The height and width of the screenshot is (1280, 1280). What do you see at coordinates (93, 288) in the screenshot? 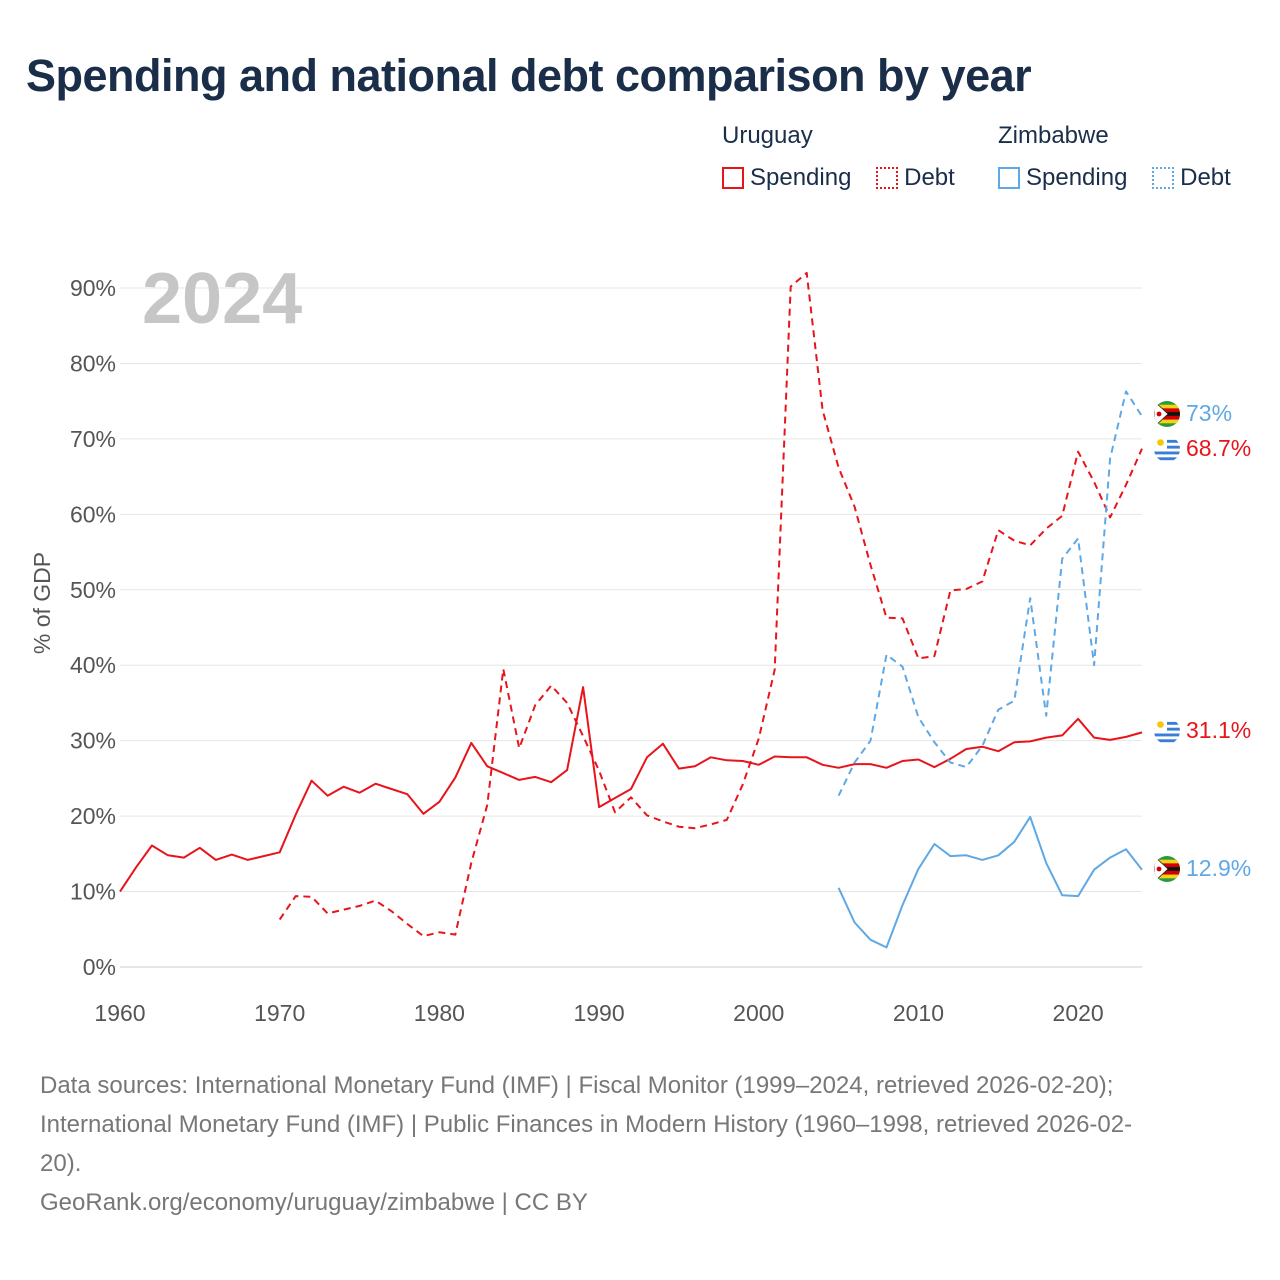
I see `y-tick-label: 90%` at bounding box center [93, 288].